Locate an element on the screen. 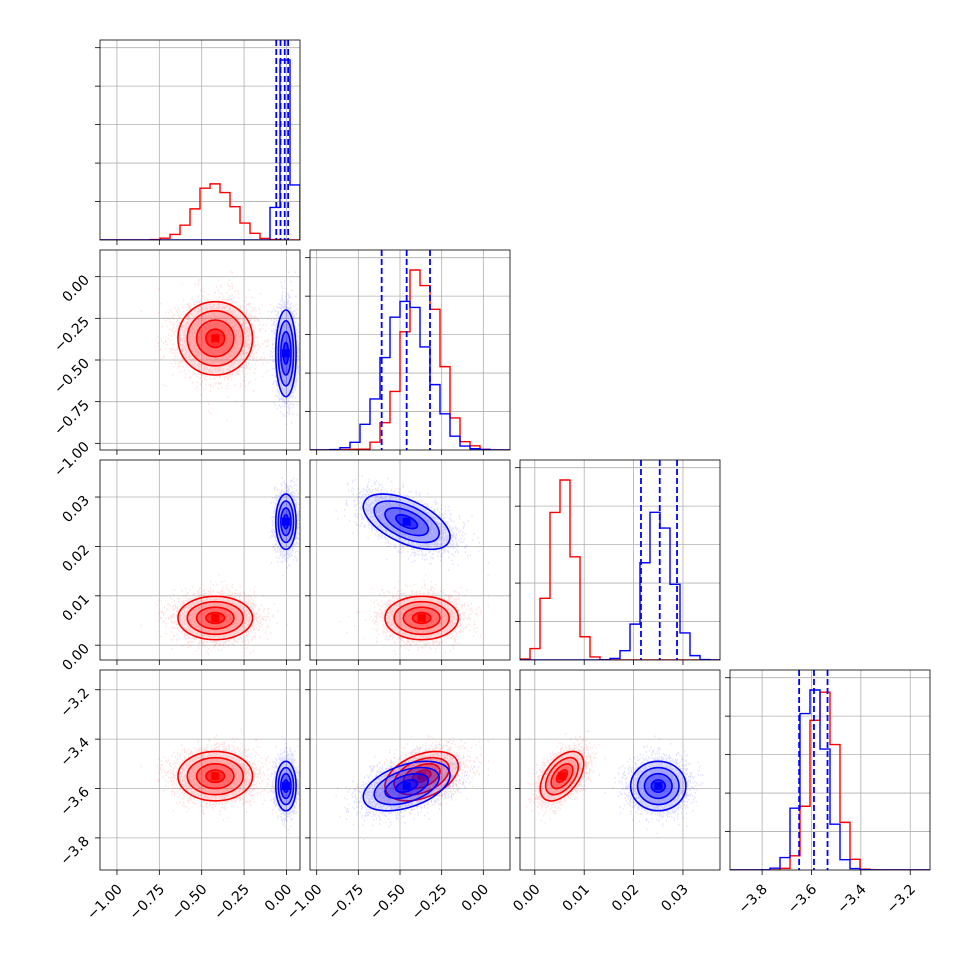  x-tick-label: 0.03 is located at coordinates (674, 898).